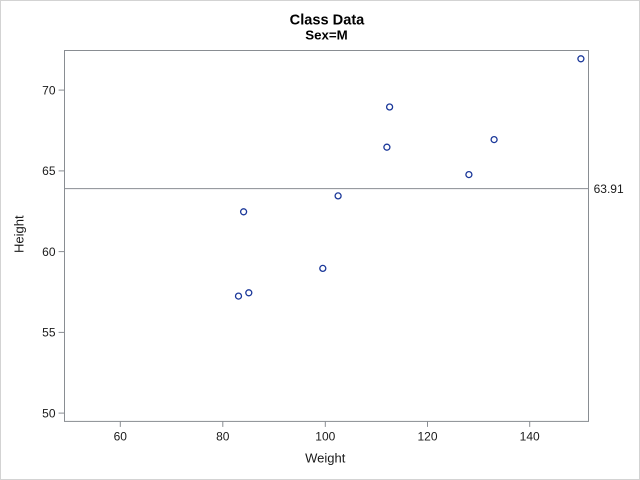 The width and height of the screenshot is (640, 480). I want to click on svg-text: Class Data, so click(328, 21).